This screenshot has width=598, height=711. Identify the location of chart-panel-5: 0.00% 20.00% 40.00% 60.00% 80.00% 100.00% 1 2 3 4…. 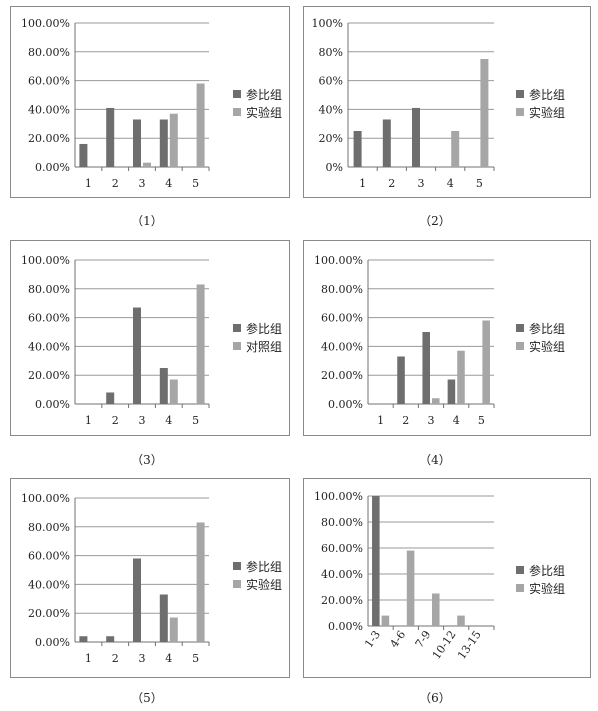
(150, 578).